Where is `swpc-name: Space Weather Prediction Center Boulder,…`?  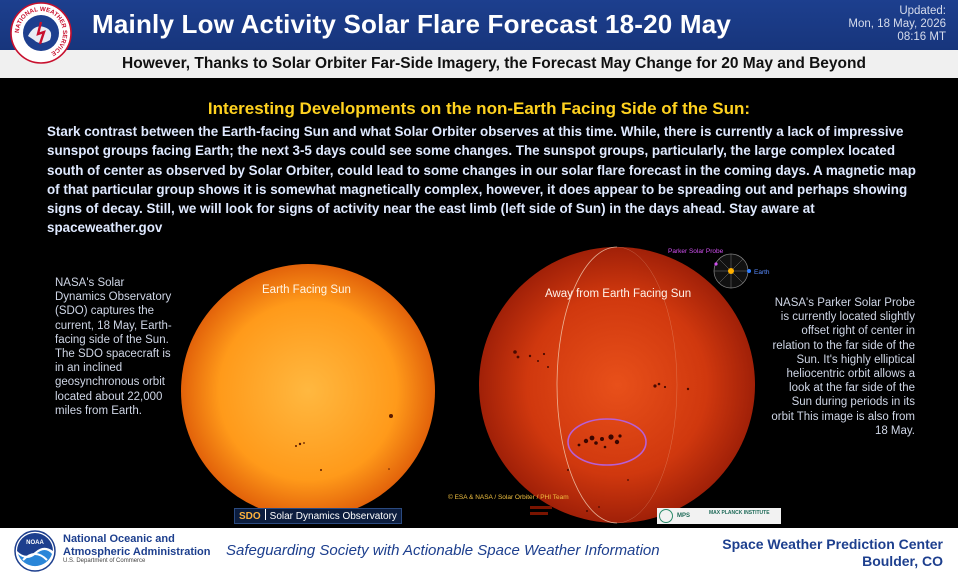 swpc-name: Space Weather Prediction Center Boulder,… is located at coordinates (832, 553).